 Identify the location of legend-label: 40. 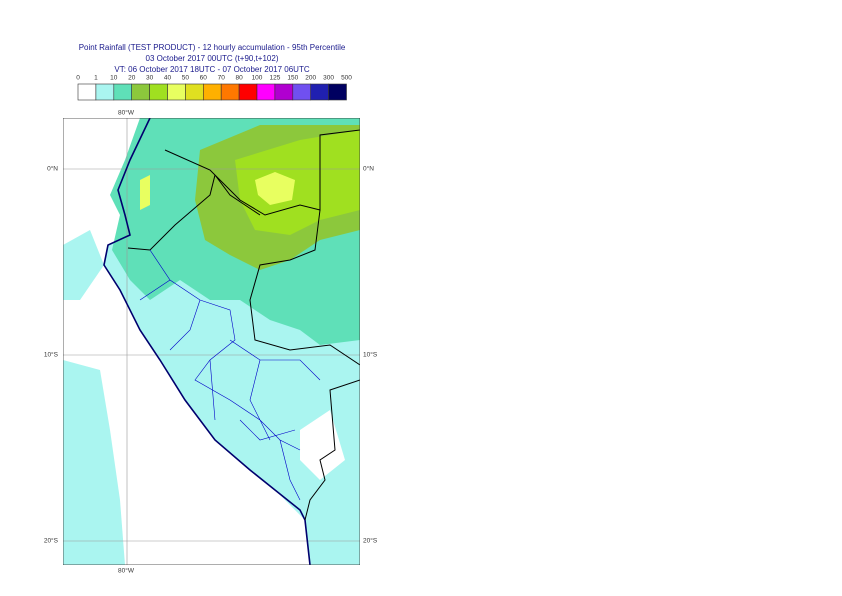
(168, 78).